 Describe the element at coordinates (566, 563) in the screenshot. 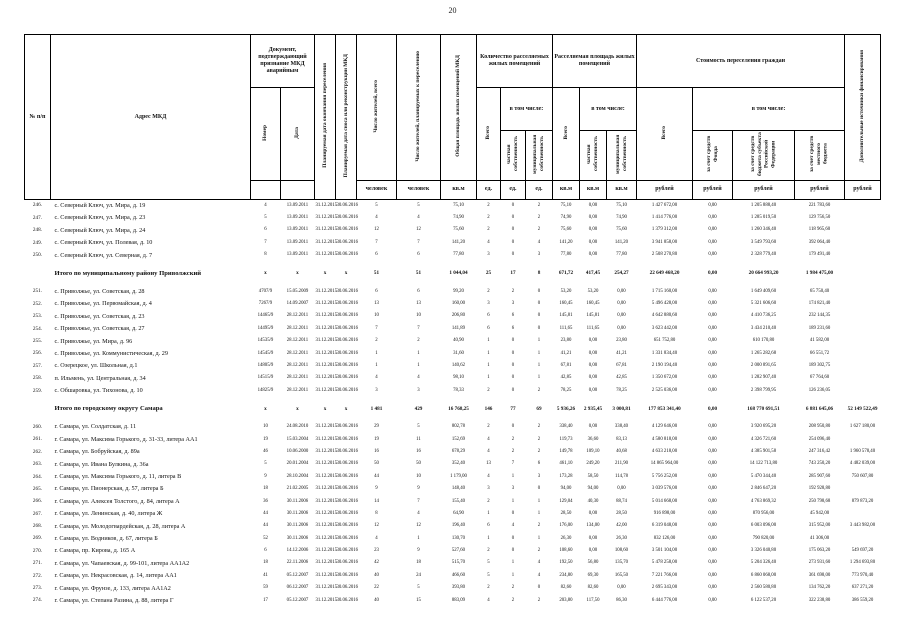

I see `value-cell: 192,50` at that location.